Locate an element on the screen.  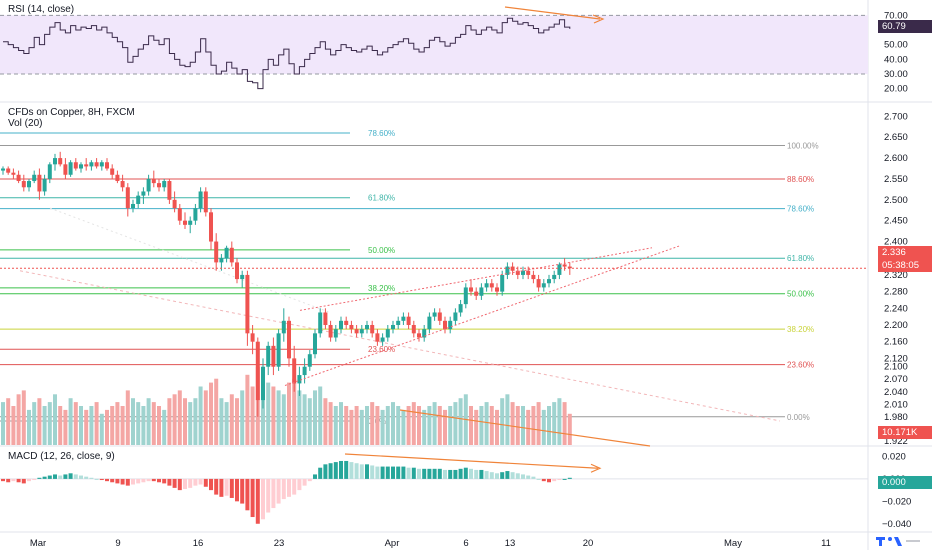
price-tick-label: 2.200 is located at coordinates (896, 325).